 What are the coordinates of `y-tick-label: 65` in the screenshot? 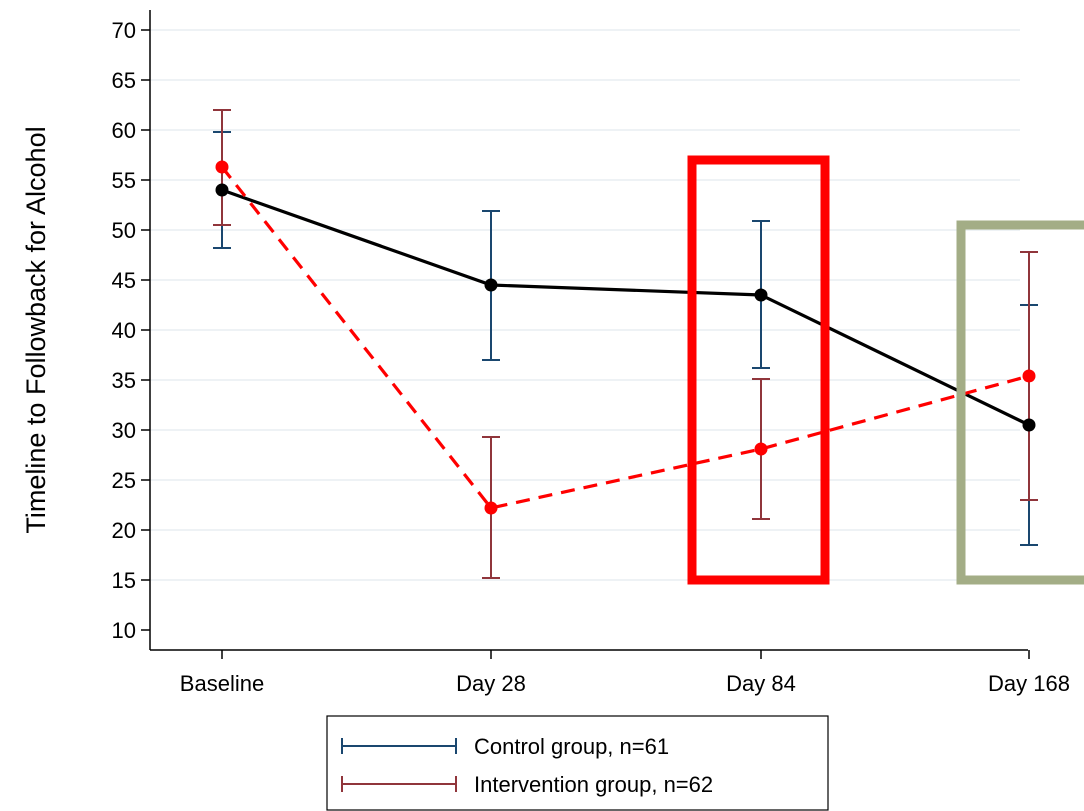 It's located at (124, 80).